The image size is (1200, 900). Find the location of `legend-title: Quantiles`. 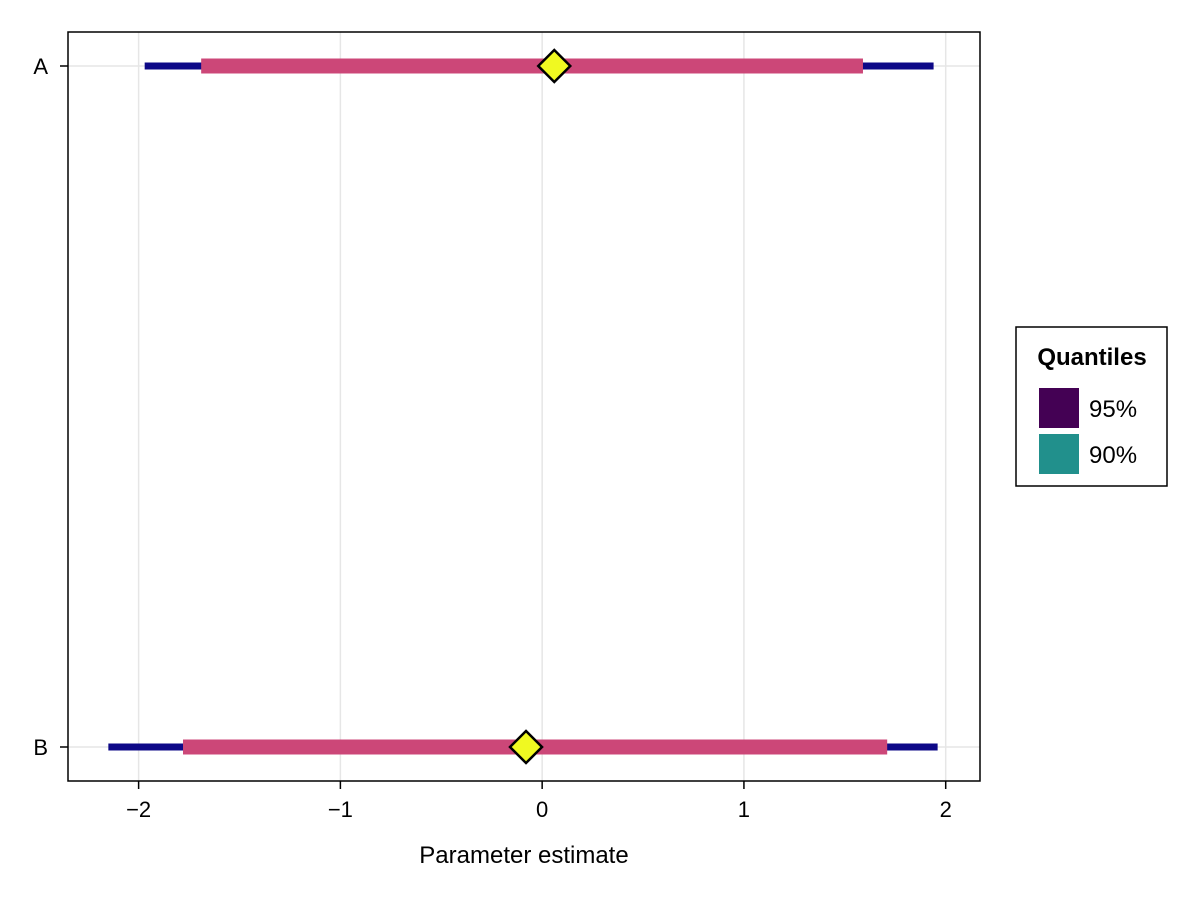

legend-title: Quantiles is located at coordinates (1091, 357).